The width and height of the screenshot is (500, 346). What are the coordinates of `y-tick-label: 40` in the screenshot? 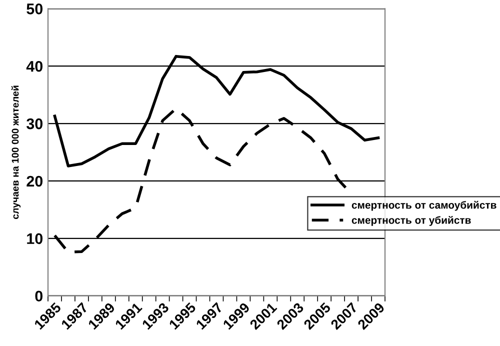 It's located at (34, 66).